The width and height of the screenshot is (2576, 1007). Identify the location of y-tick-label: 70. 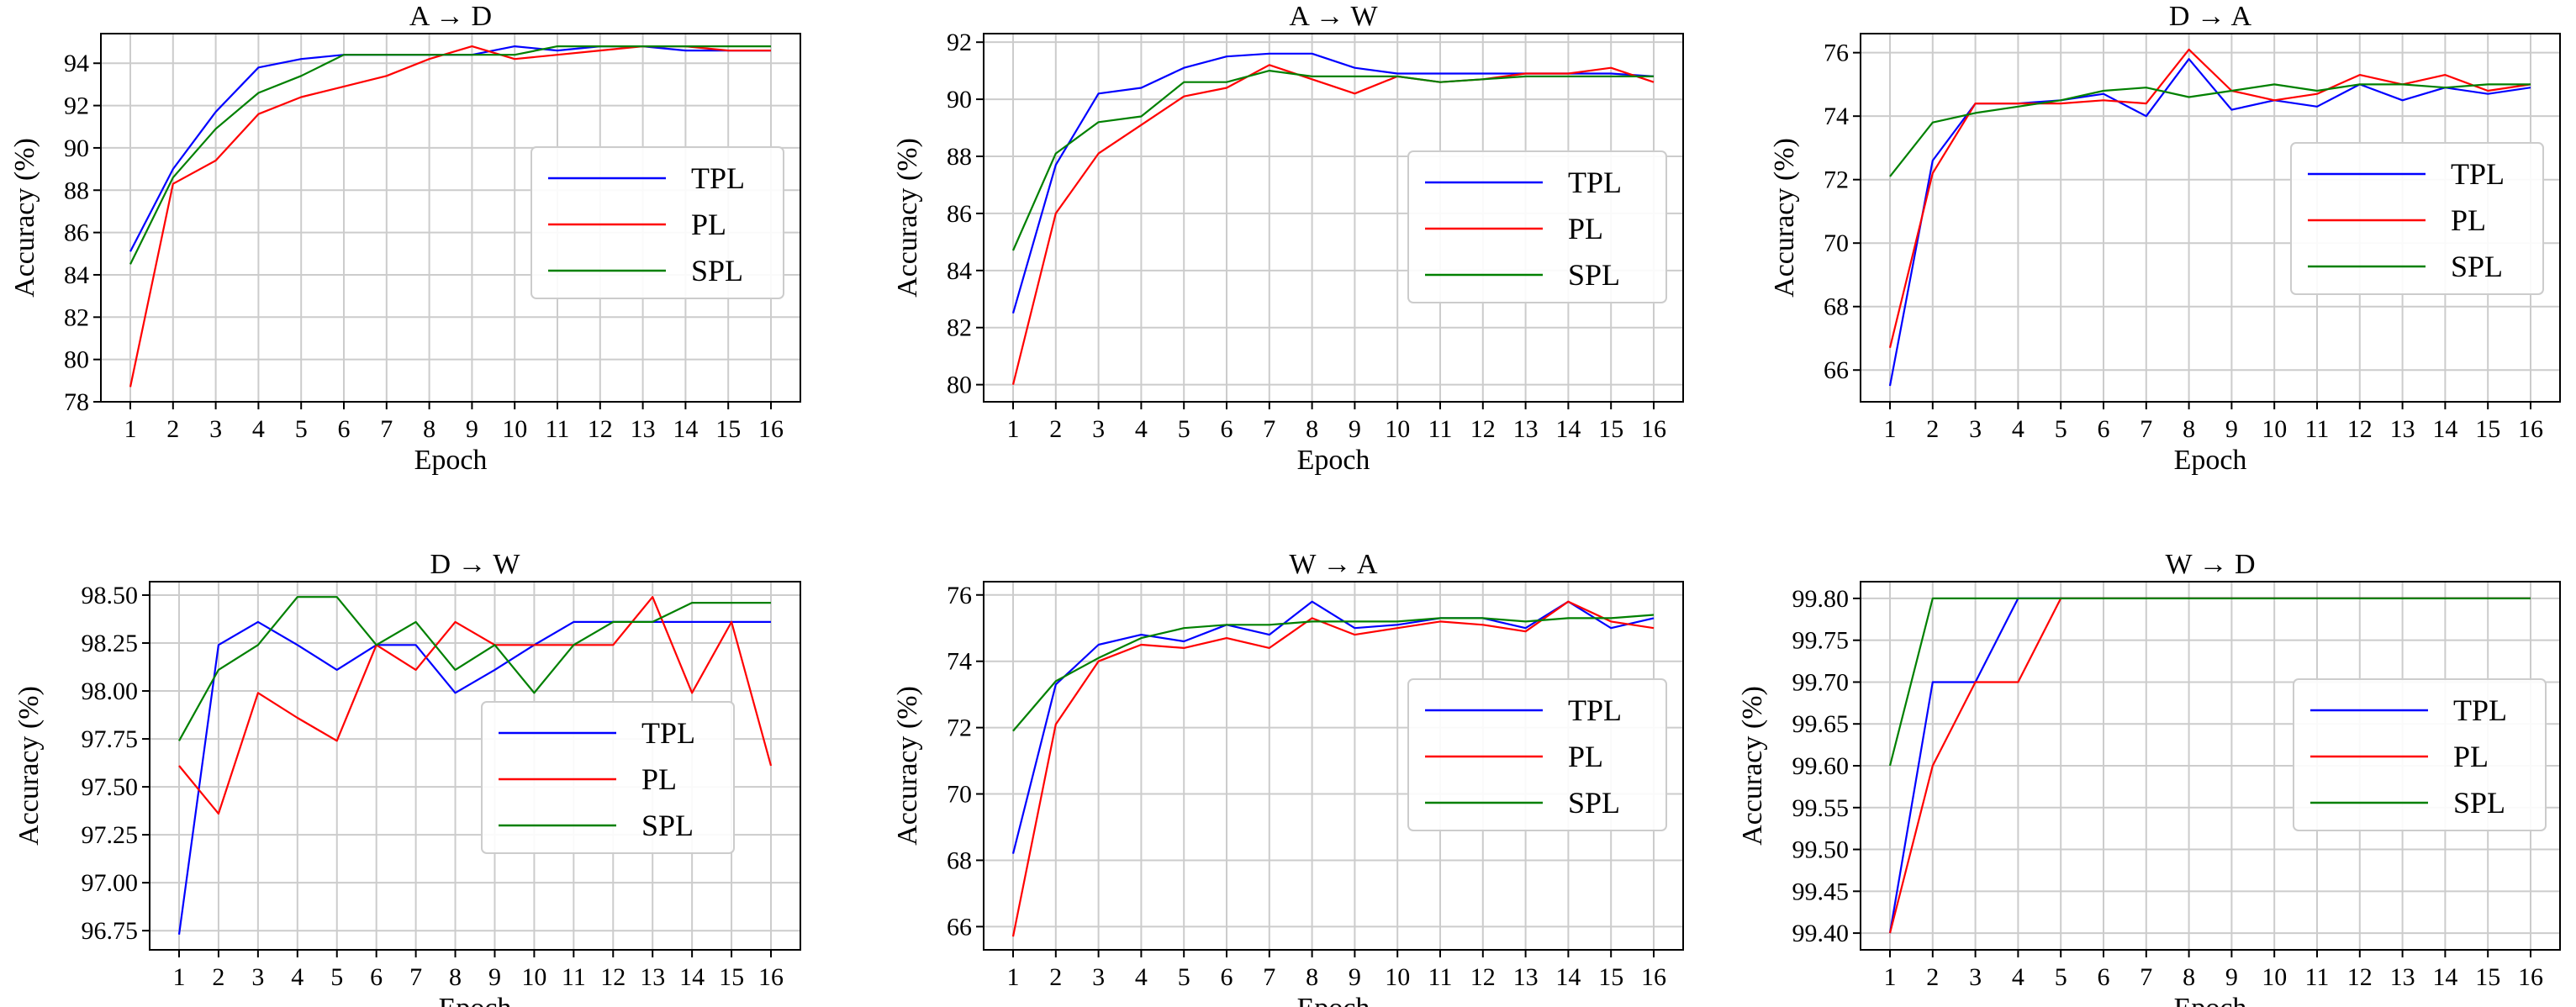
(960, 795).